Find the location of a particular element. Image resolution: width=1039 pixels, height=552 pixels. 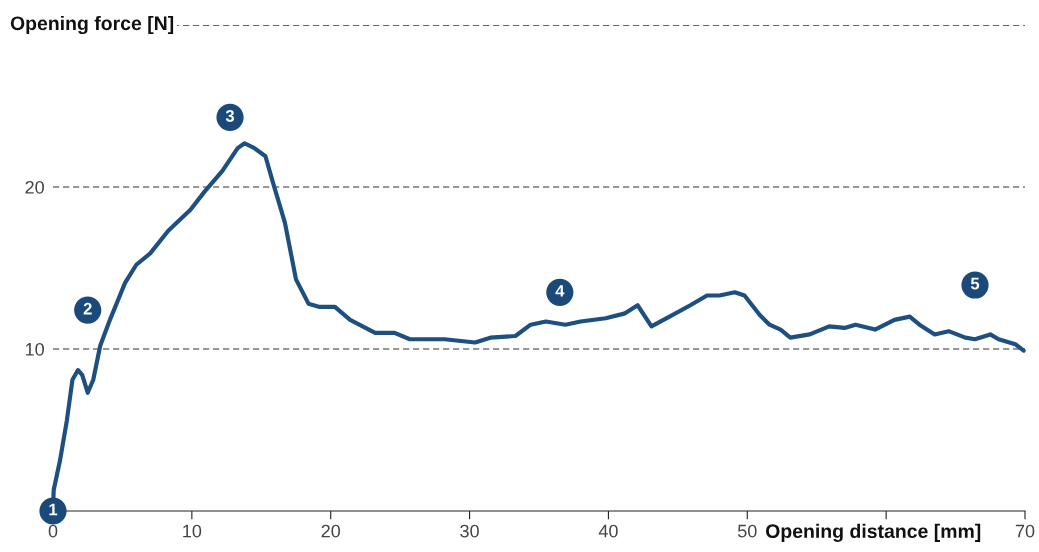

annotation: 4 is located at coordinates (560, 291).